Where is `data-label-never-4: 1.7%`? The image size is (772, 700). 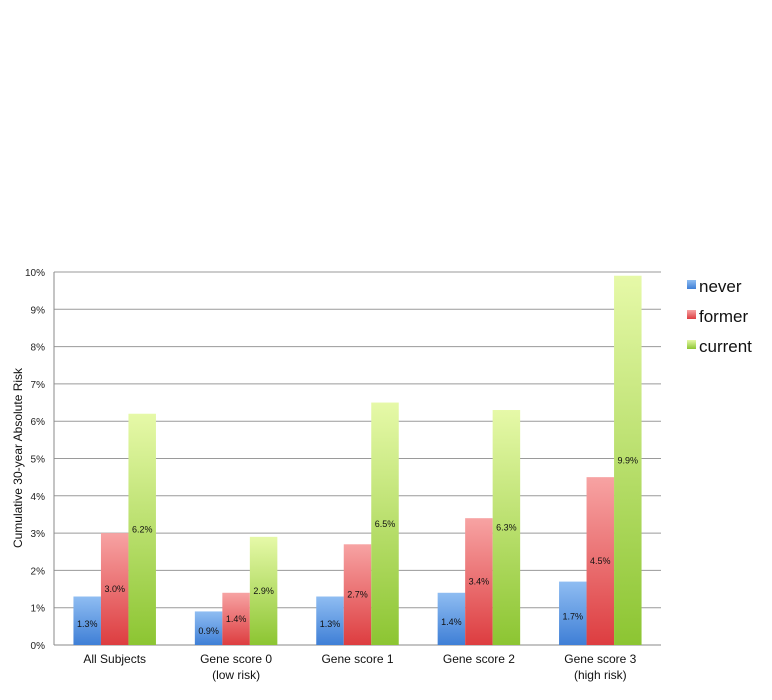 data-label-never-4: 1.7% is located at coordinates (573, 616).